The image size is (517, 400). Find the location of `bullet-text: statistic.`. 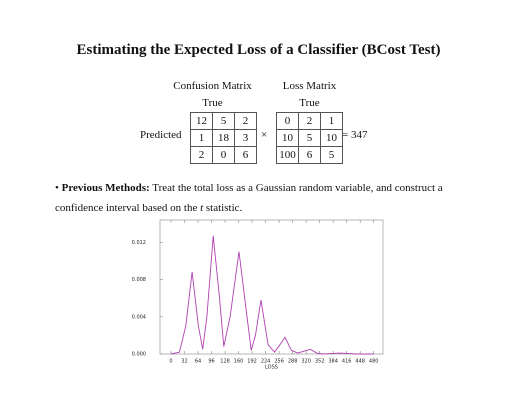

bullet-text: statistic. is located at coordinates (223, 208).